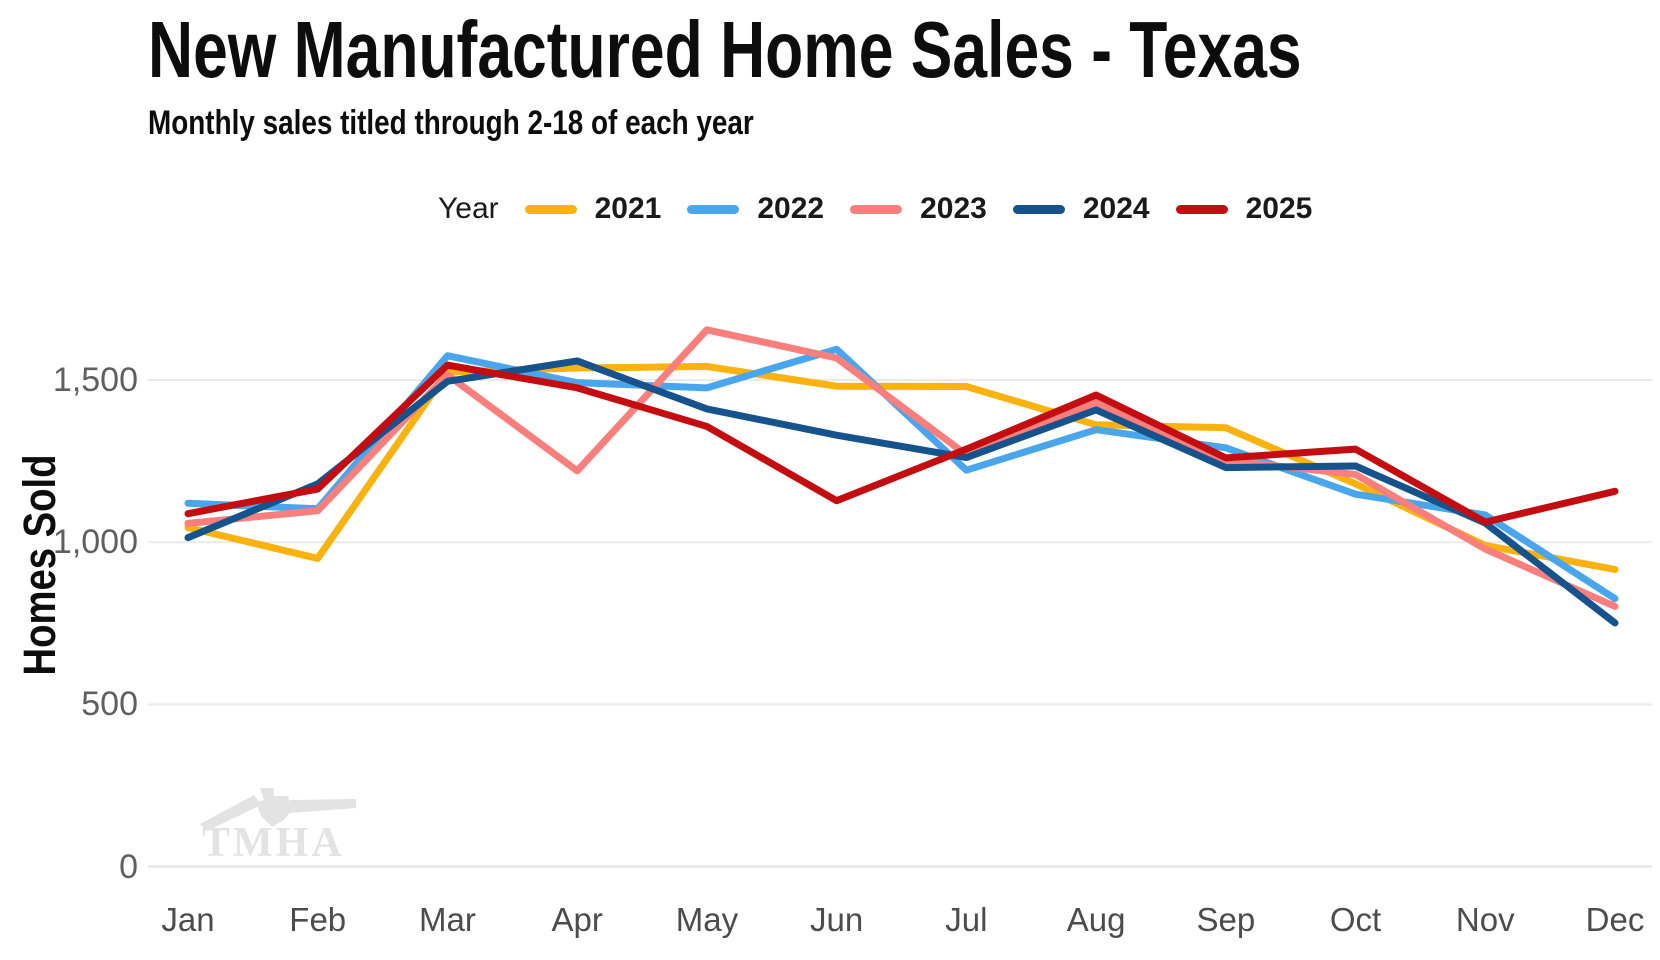  Describe the element at coordinates (755, 209) in the screenshot. I see `legend-item-2022: 2022` at that location.